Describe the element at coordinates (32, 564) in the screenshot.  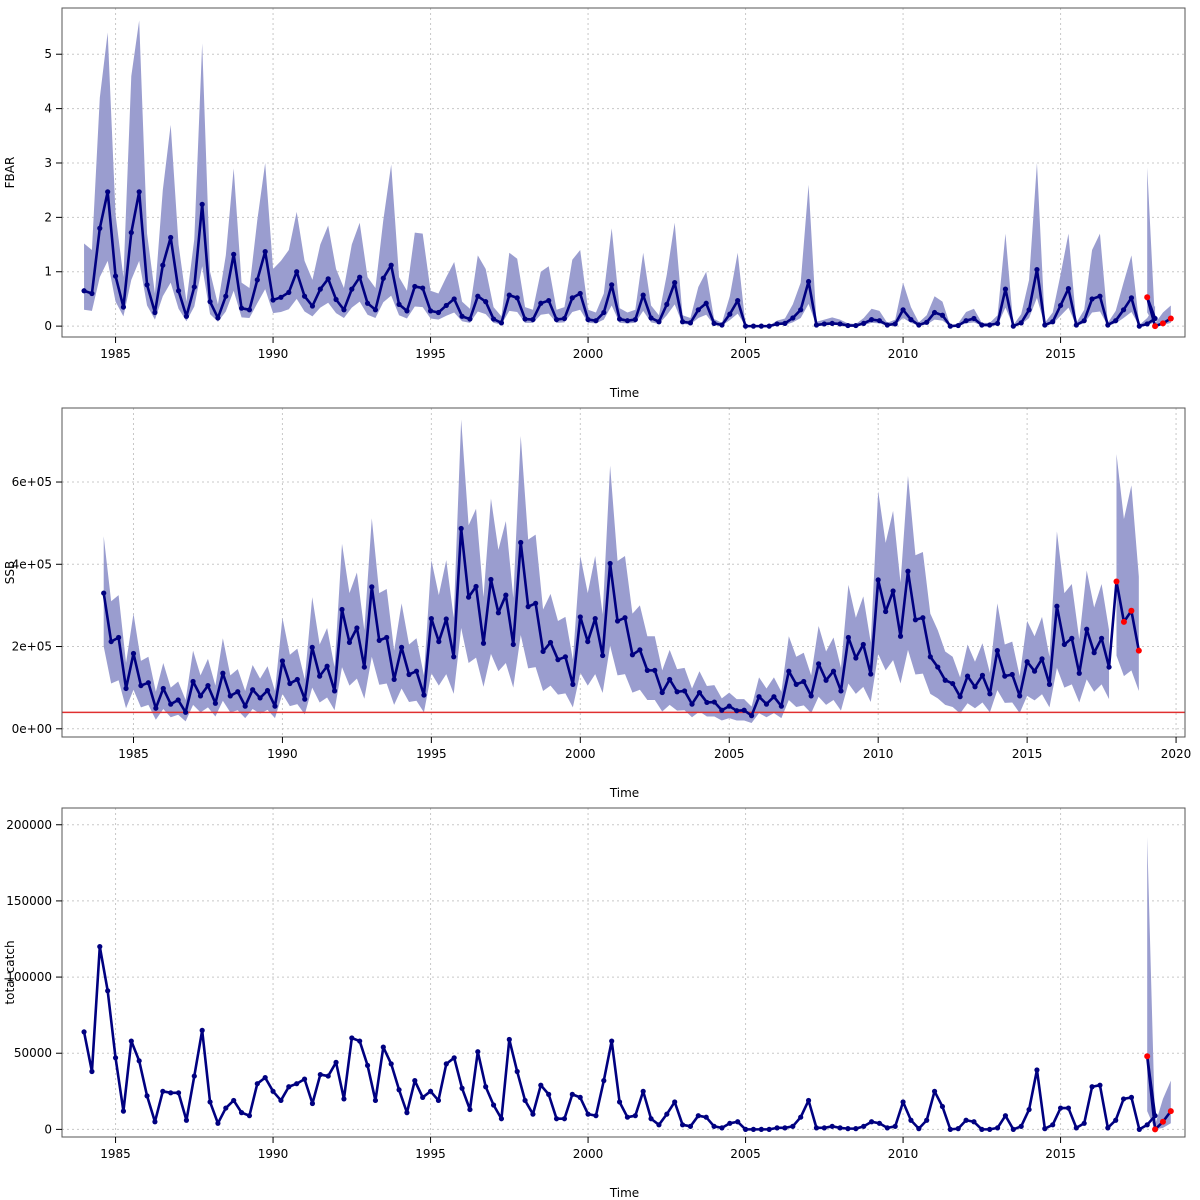
I see `y-tick-label: 4e+05` at that location.